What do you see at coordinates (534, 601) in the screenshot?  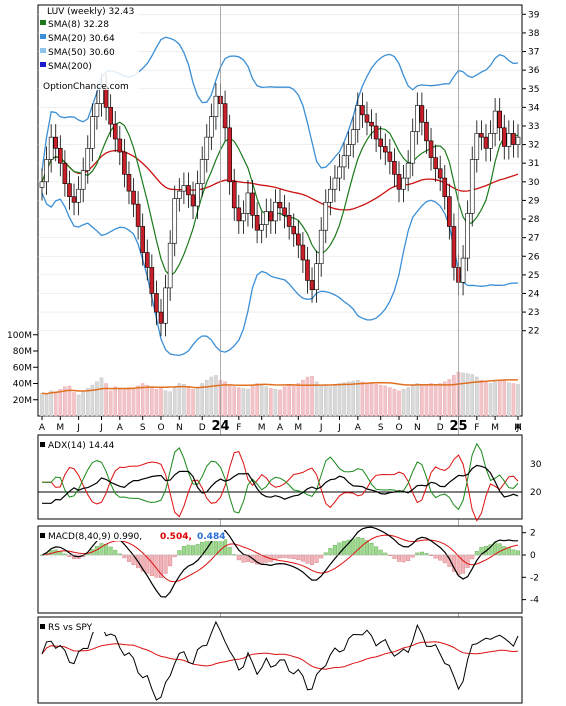 I see `macd-tick-label: -4` at bounding box center [534, 601].